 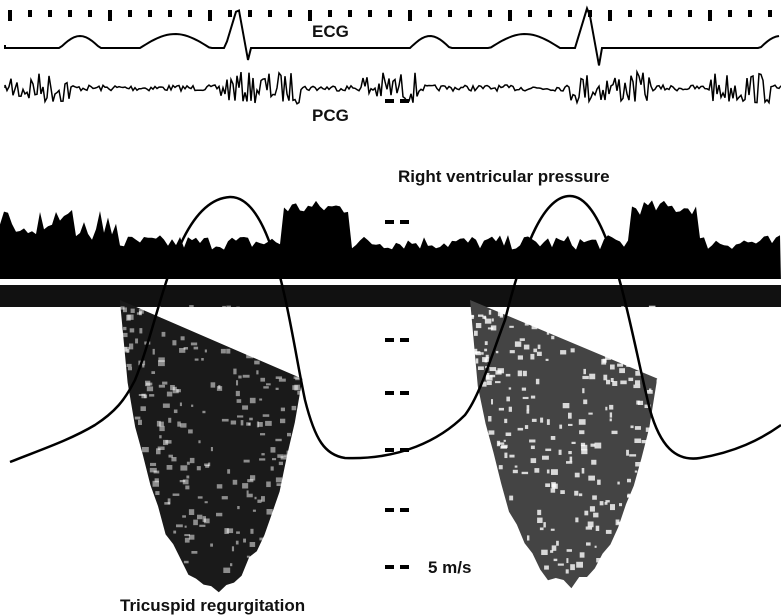 I want to click on scale-label: 5 m/s, so click(x=449, y=567).